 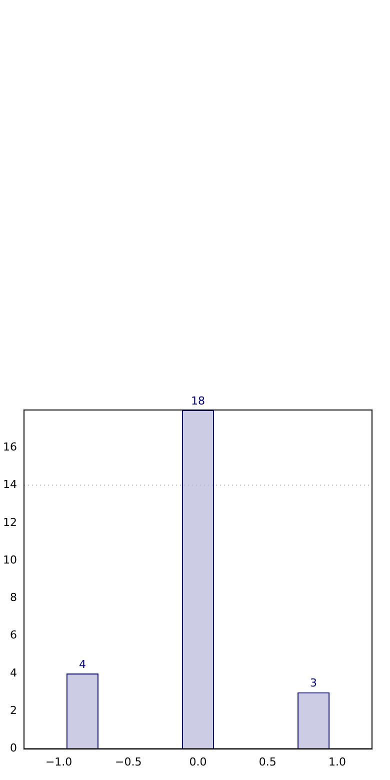 I want to click on x-tick-label: −0.5, so click(x=128, y=761).